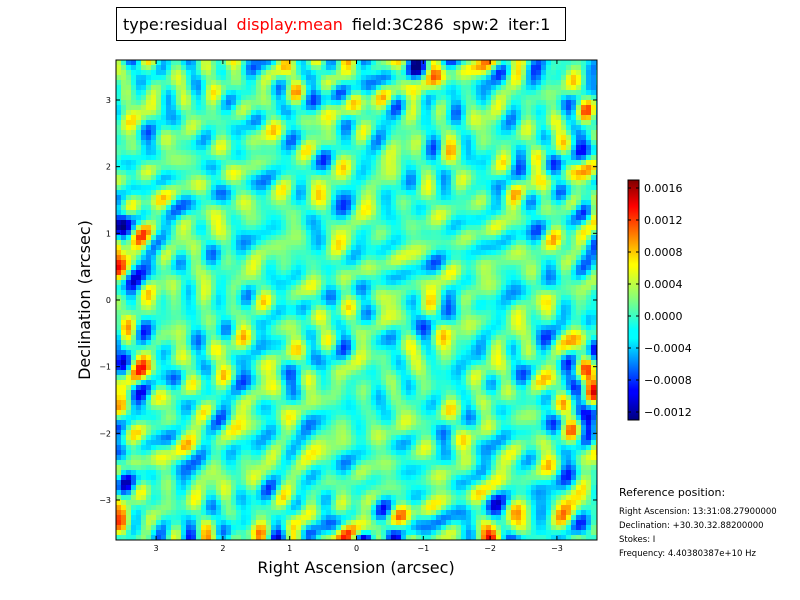  What do you see at coordinates (105, 367) in the screenshot?
I see `y-tick-label: −1` at bounding box center [105, 367].